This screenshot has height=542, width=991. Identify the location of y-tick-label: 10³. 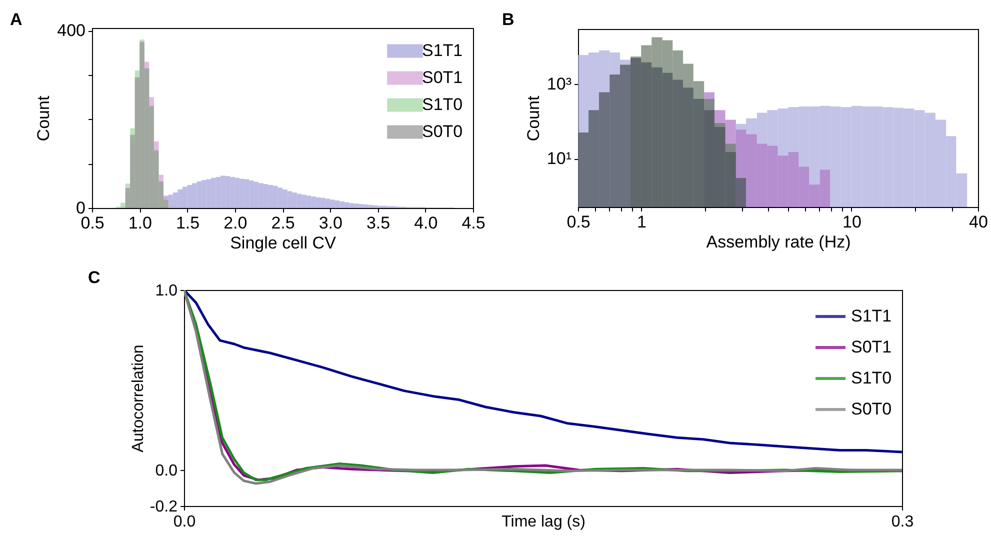
(559, 84).